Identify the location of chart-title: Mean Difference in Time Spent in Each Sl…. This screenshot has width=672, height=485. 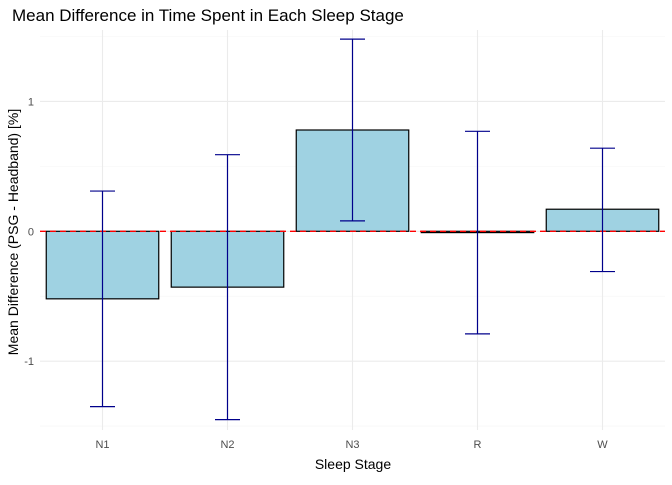
(208, 15).